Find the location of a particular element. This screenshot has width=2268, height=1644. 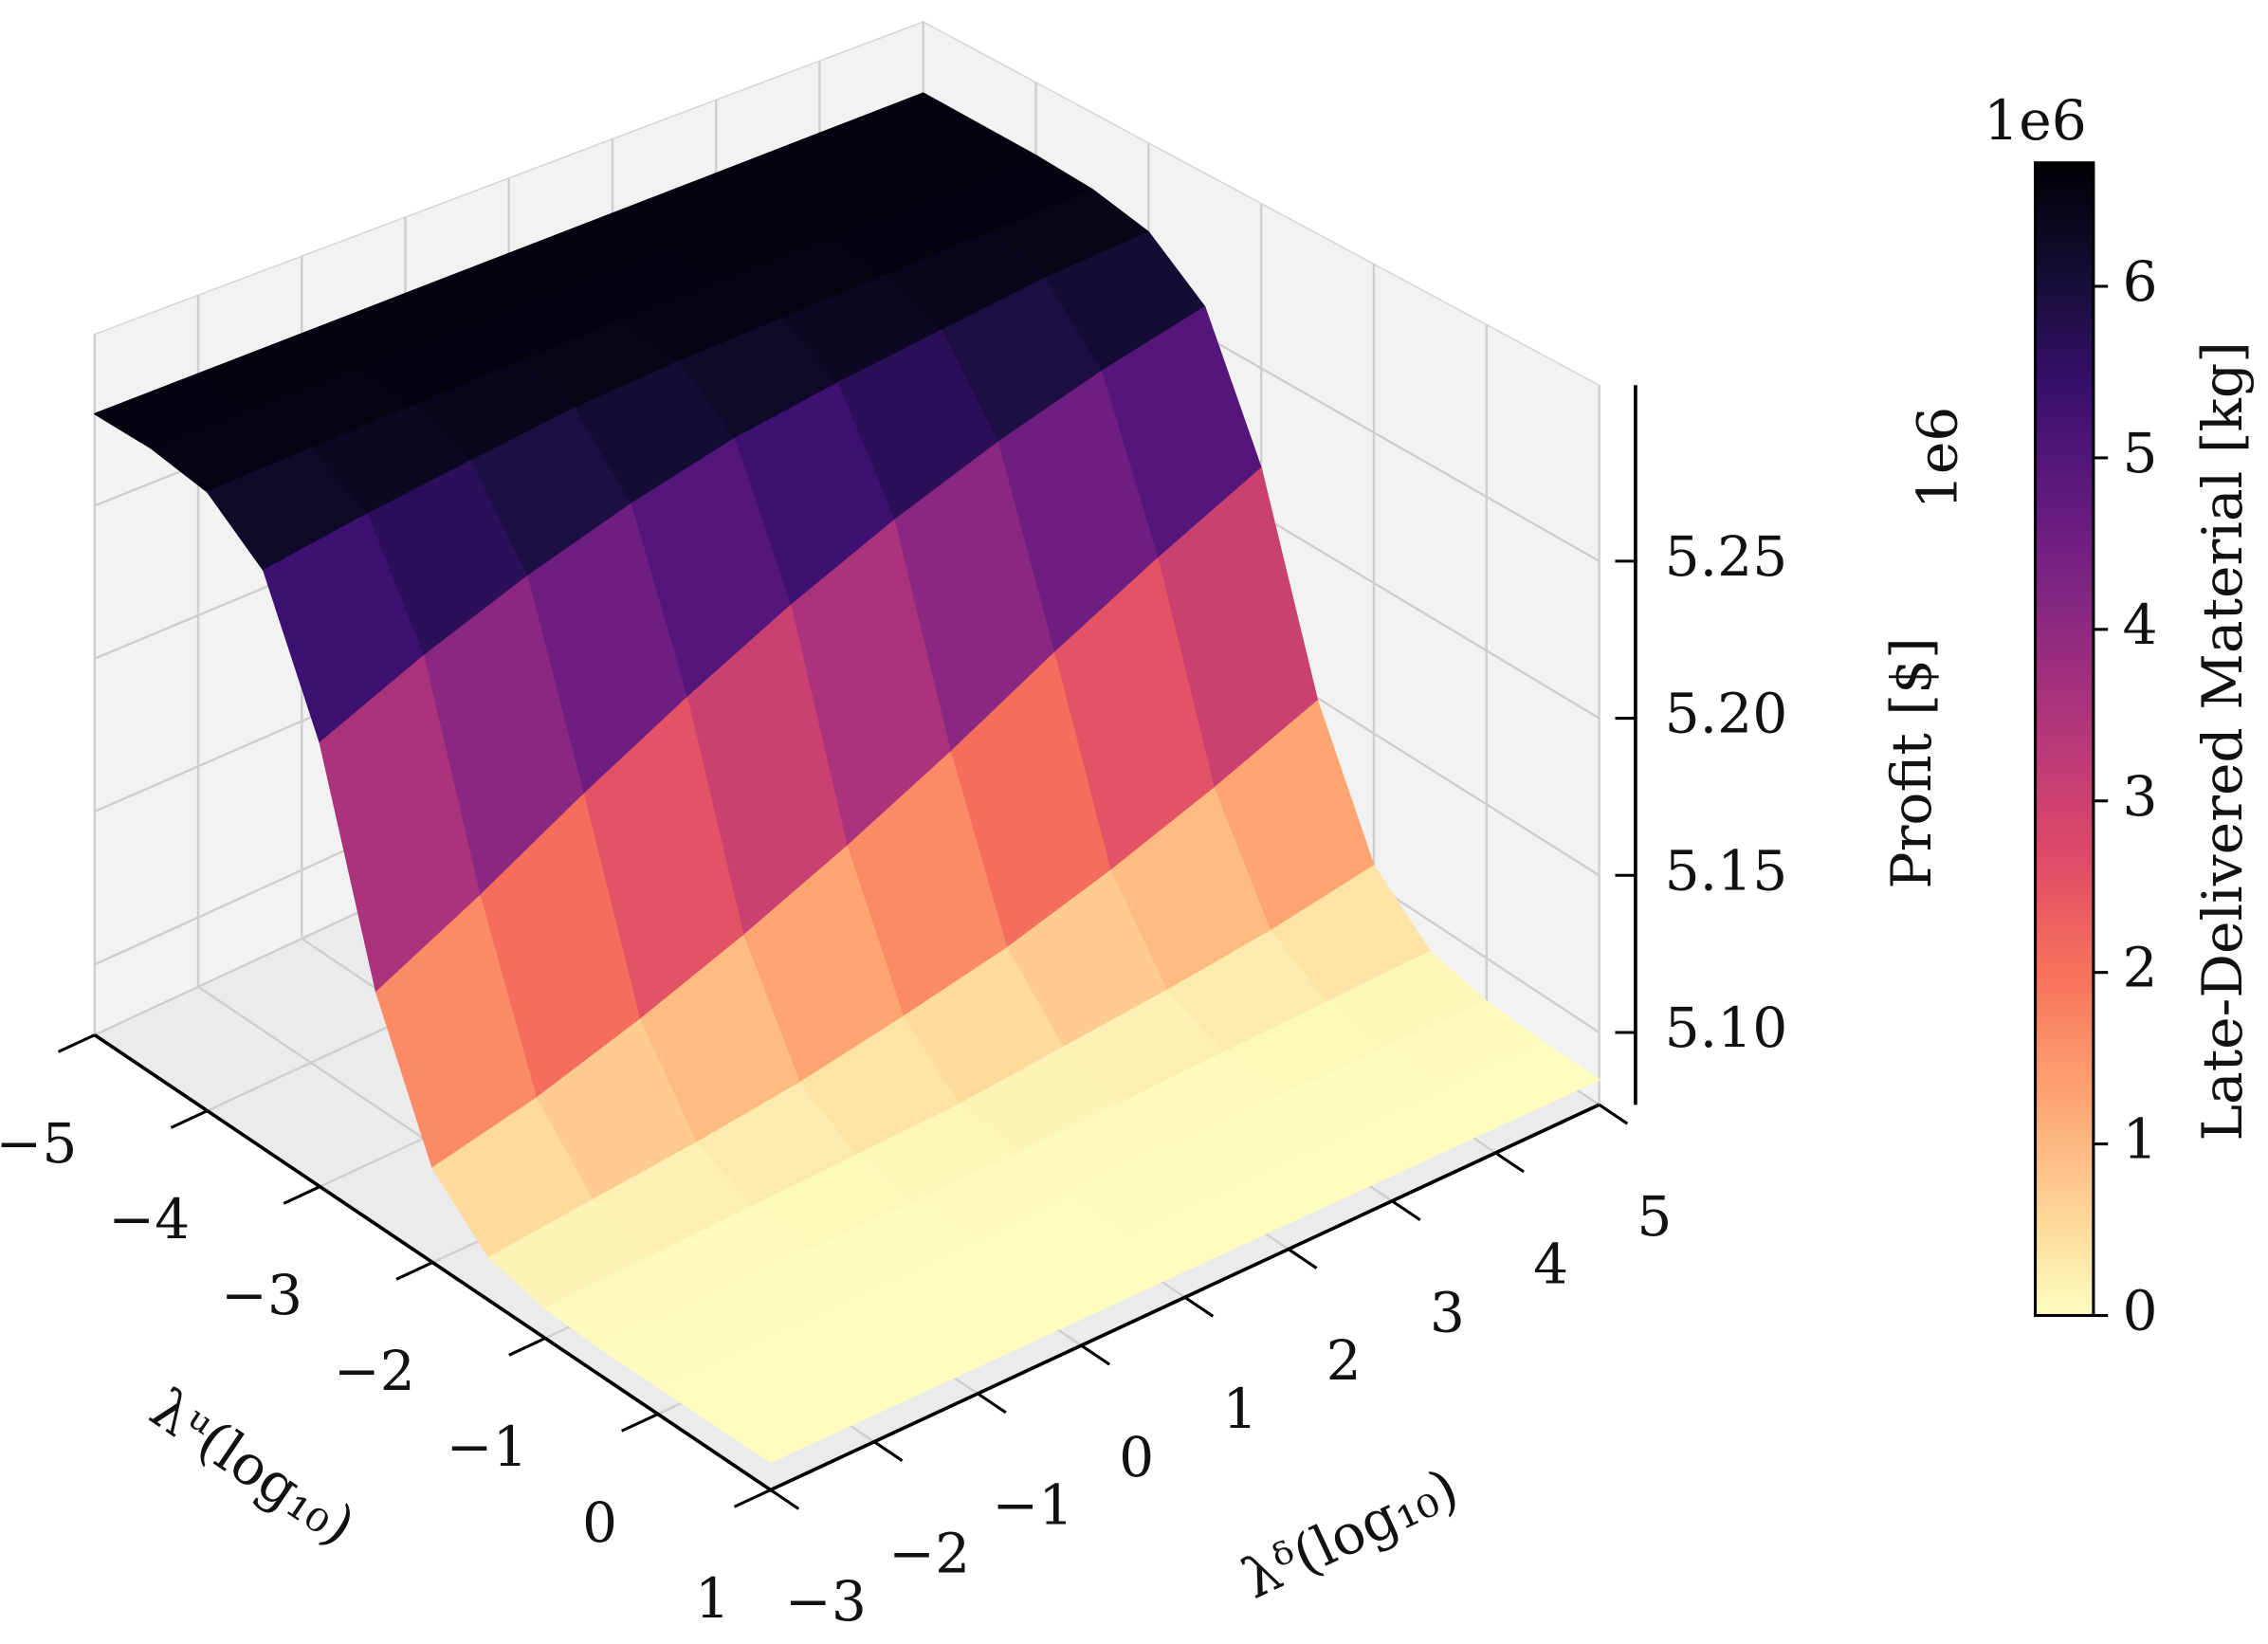

y-tick-label: 1 is located at coordinates (1240, 1409).